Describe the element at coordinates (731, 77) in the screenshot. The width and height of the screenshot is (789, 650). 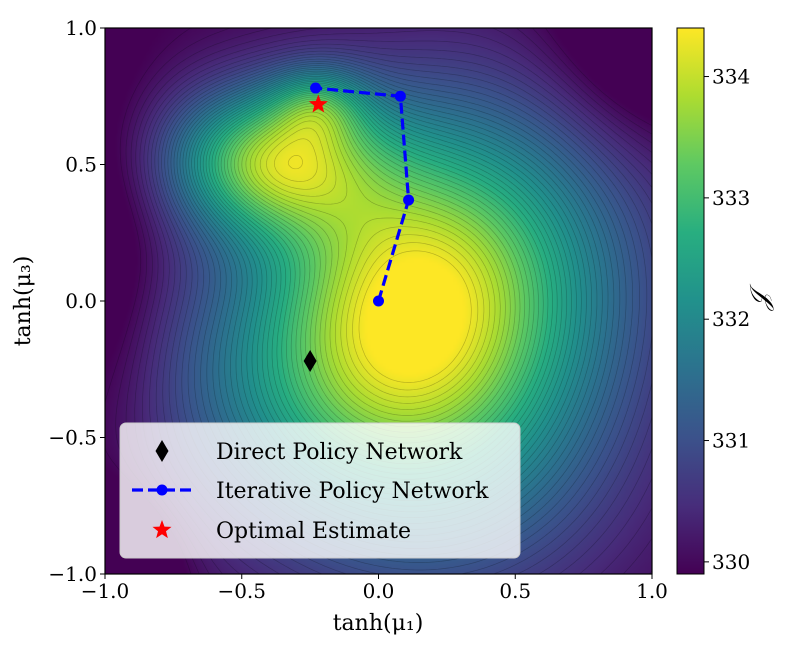
I see `colorbar-tick-label: 334` at that location.